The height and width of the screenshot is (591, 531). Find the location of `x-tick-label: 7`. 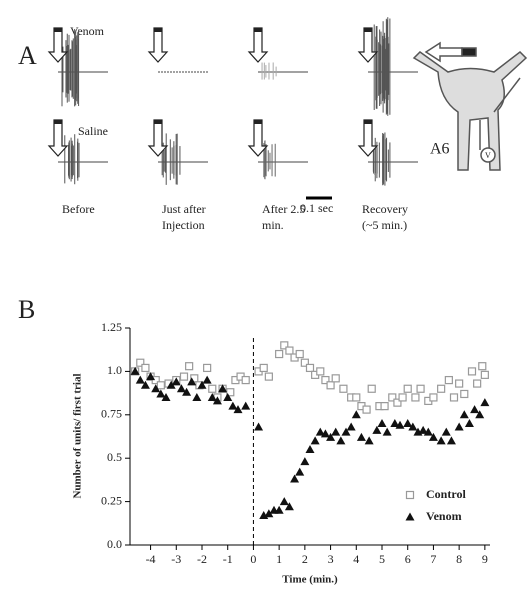

x-tick-label: 7 is located at coordinates (433, 559).